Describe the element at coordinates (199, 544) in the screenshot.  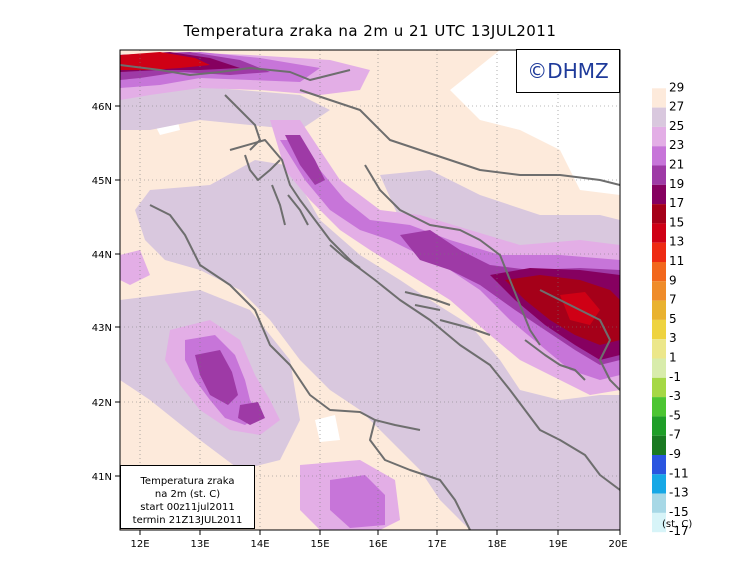
I see `lon-label: 13E` at that location.